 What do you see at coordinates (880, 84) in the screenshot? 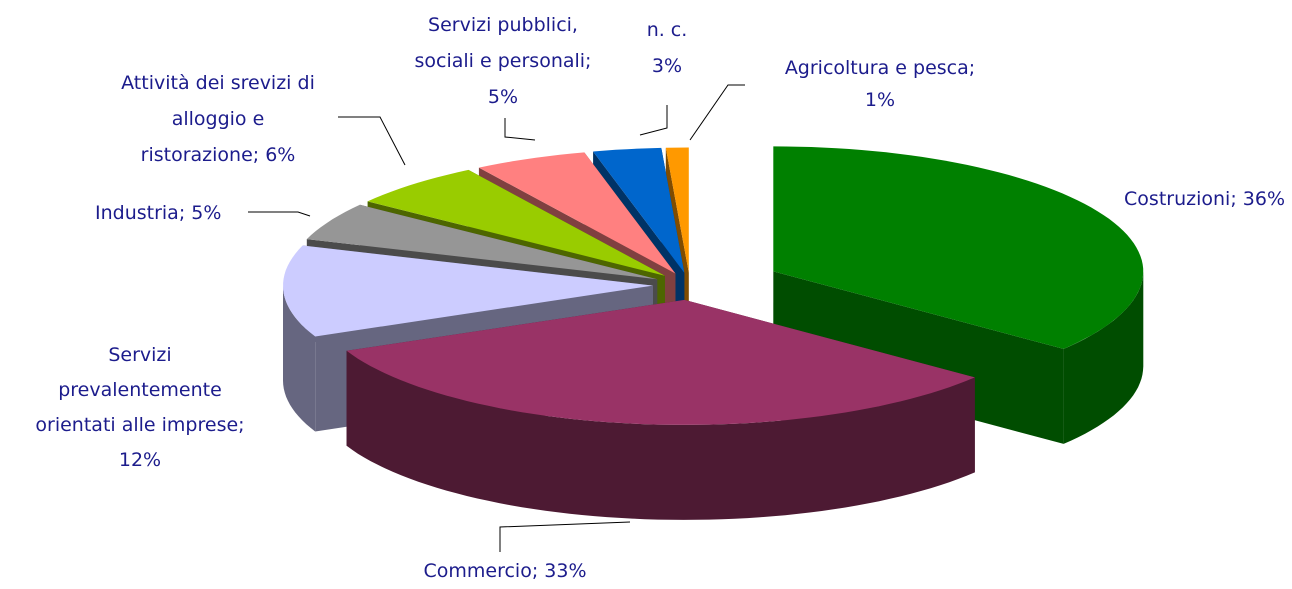
I see `data-label: Agricoltura e pesca; 1%` at bounding box center [880, 84].